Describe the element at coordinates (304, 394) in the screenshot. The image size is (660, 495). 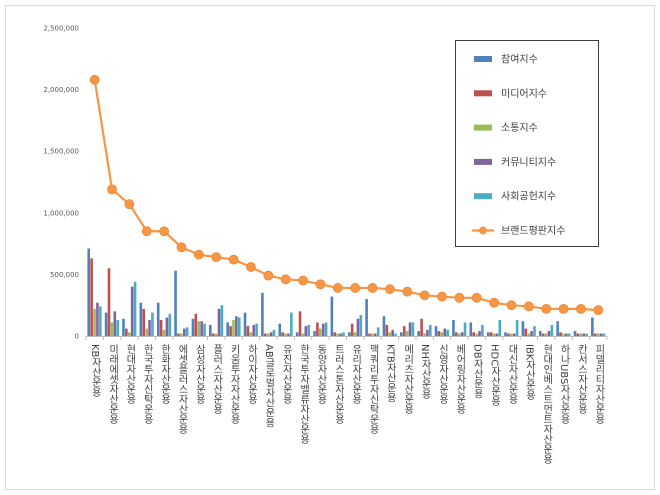
I see `category-label: 한국투자밸류자산운용` at that location.